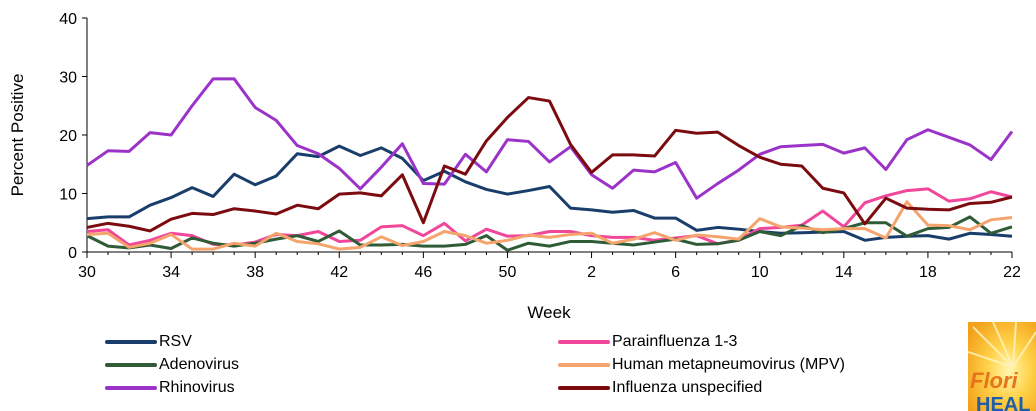 The height and width of the screenshot is (411, 1036). What do you see at coordinates (87, 272) in the screenshot?
I see `x-tick-label: 30` at bounding box center [87, 272].